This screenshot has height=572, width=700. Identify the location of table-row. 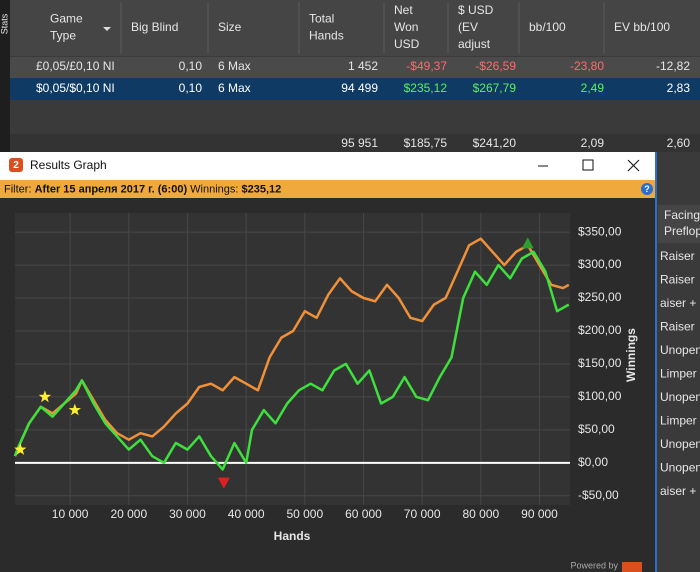
(355, 67).